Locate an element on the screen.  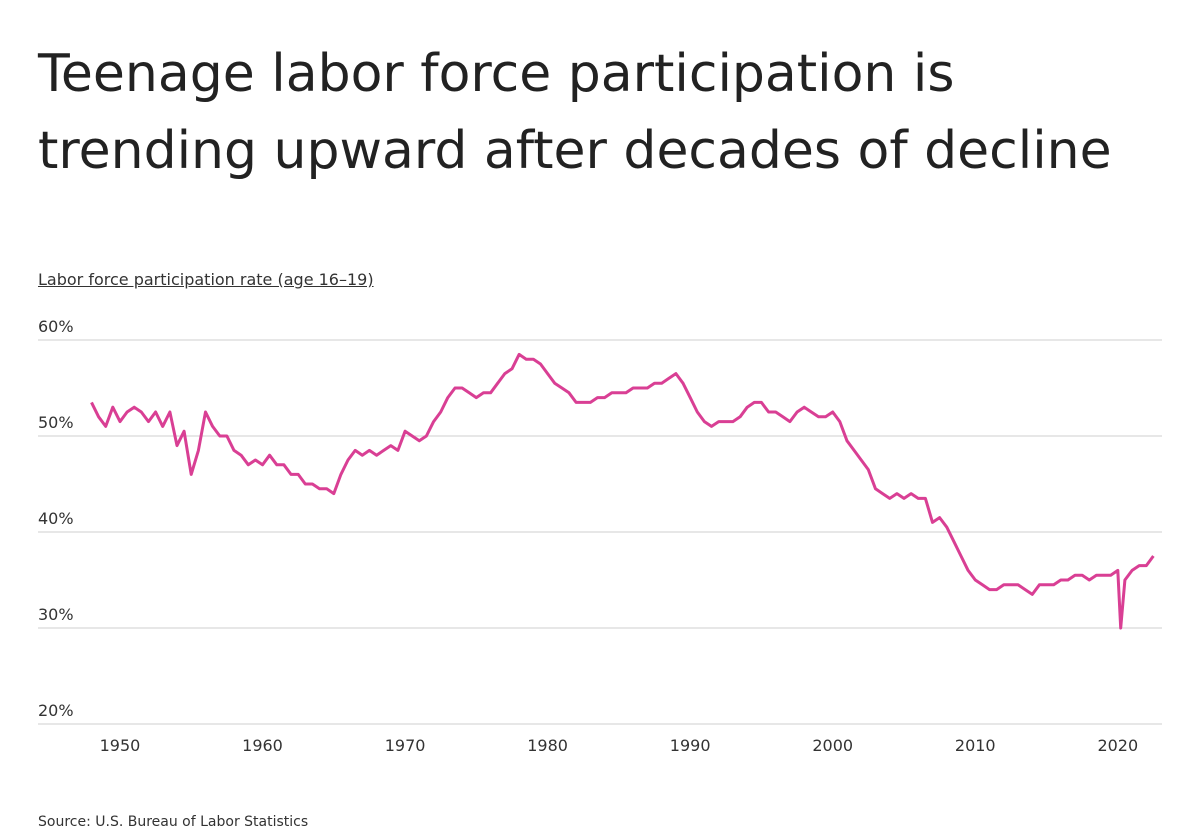
x-tick-label: 1990 is located at coordinates (690, 745).